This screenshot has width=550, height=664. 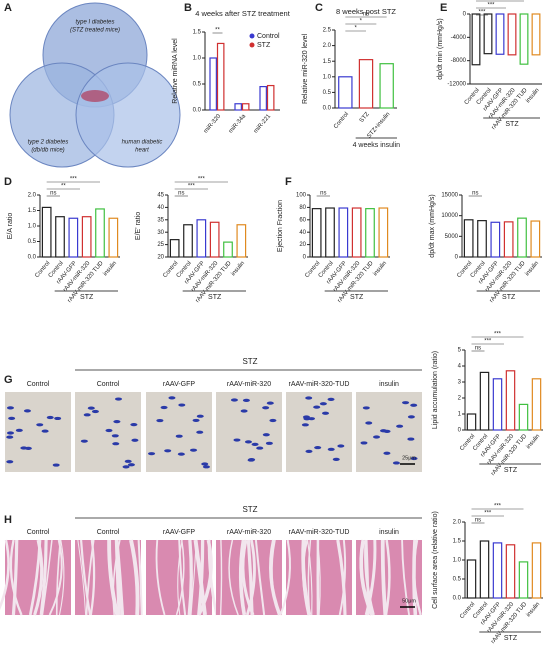 What do you see at coordinates (238, 124) in the screenshot?
I see `x-tick-label: miR-34a` at bounding box center [238, 124].